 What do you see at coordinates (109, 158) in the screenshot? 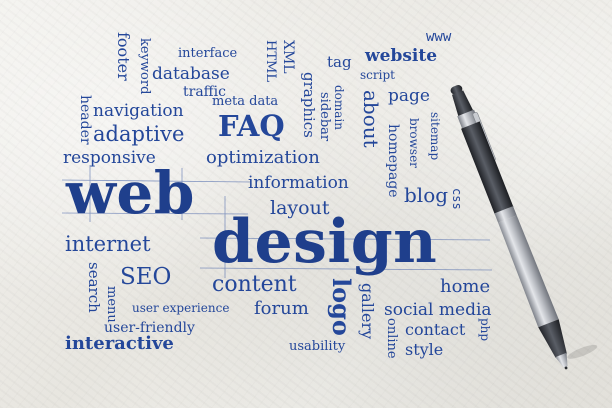
I see `word-responsive: responsive` at bounding box center [109, 158].